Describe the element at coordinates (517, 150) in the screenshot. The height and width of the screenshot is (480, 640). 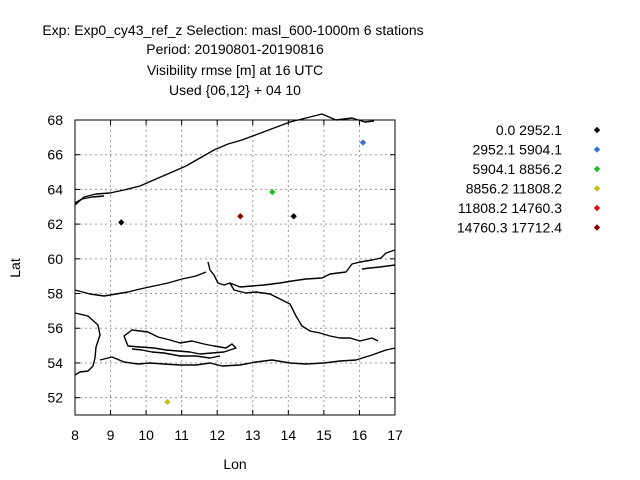
I see `legend-label: 2952.1 5904.1` at that location.